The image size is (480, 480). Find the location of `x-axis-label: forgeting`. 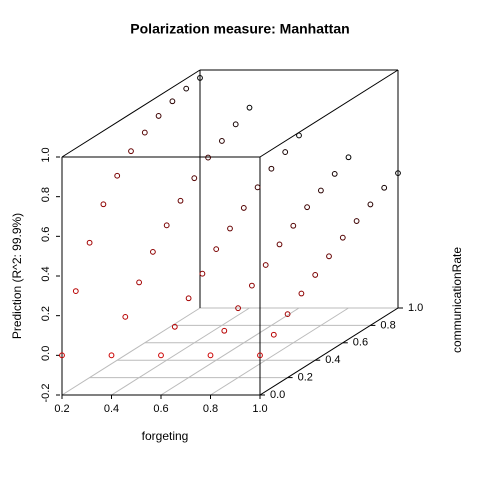

x-axis-label: forgeting is located at coordinates (165, 436).